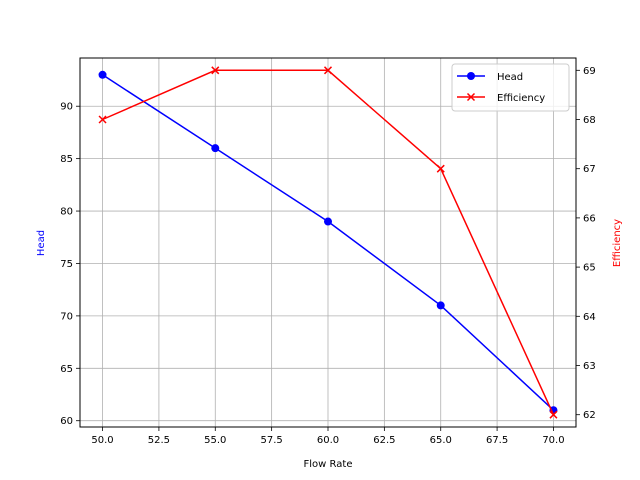  I want to click on y-tick-label: 90, so click(66, 107).